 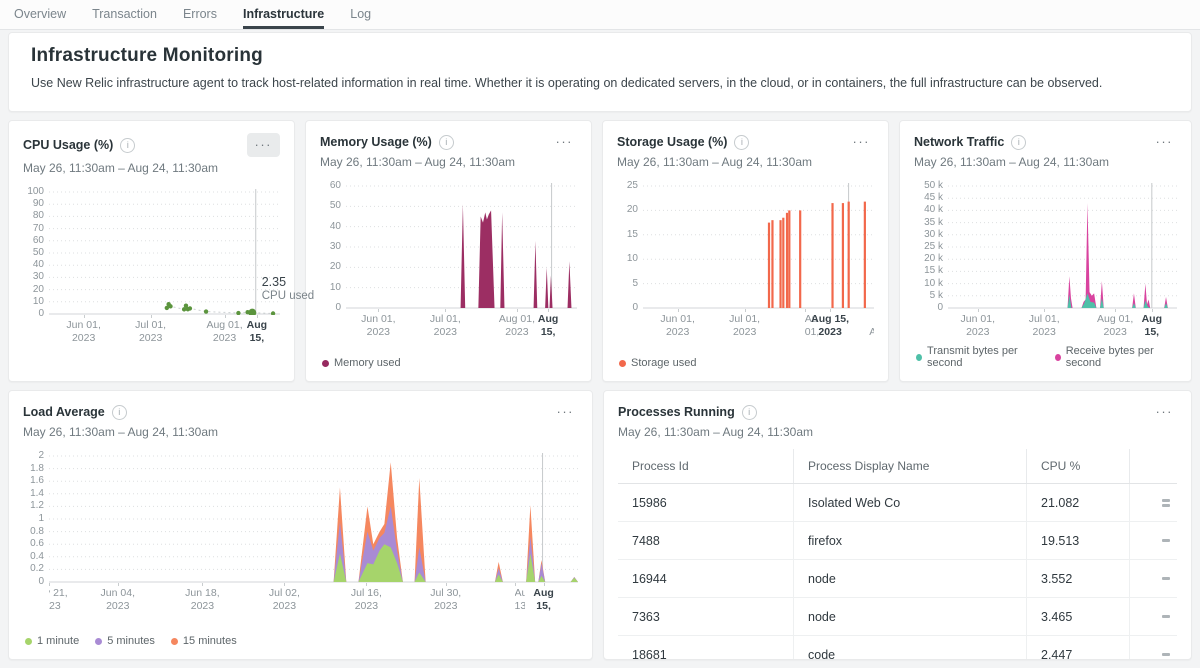 What do you see at coordinates (361, 14) in the screenshot?
I see `tab-log: Log` at bounding box center [361, 14].